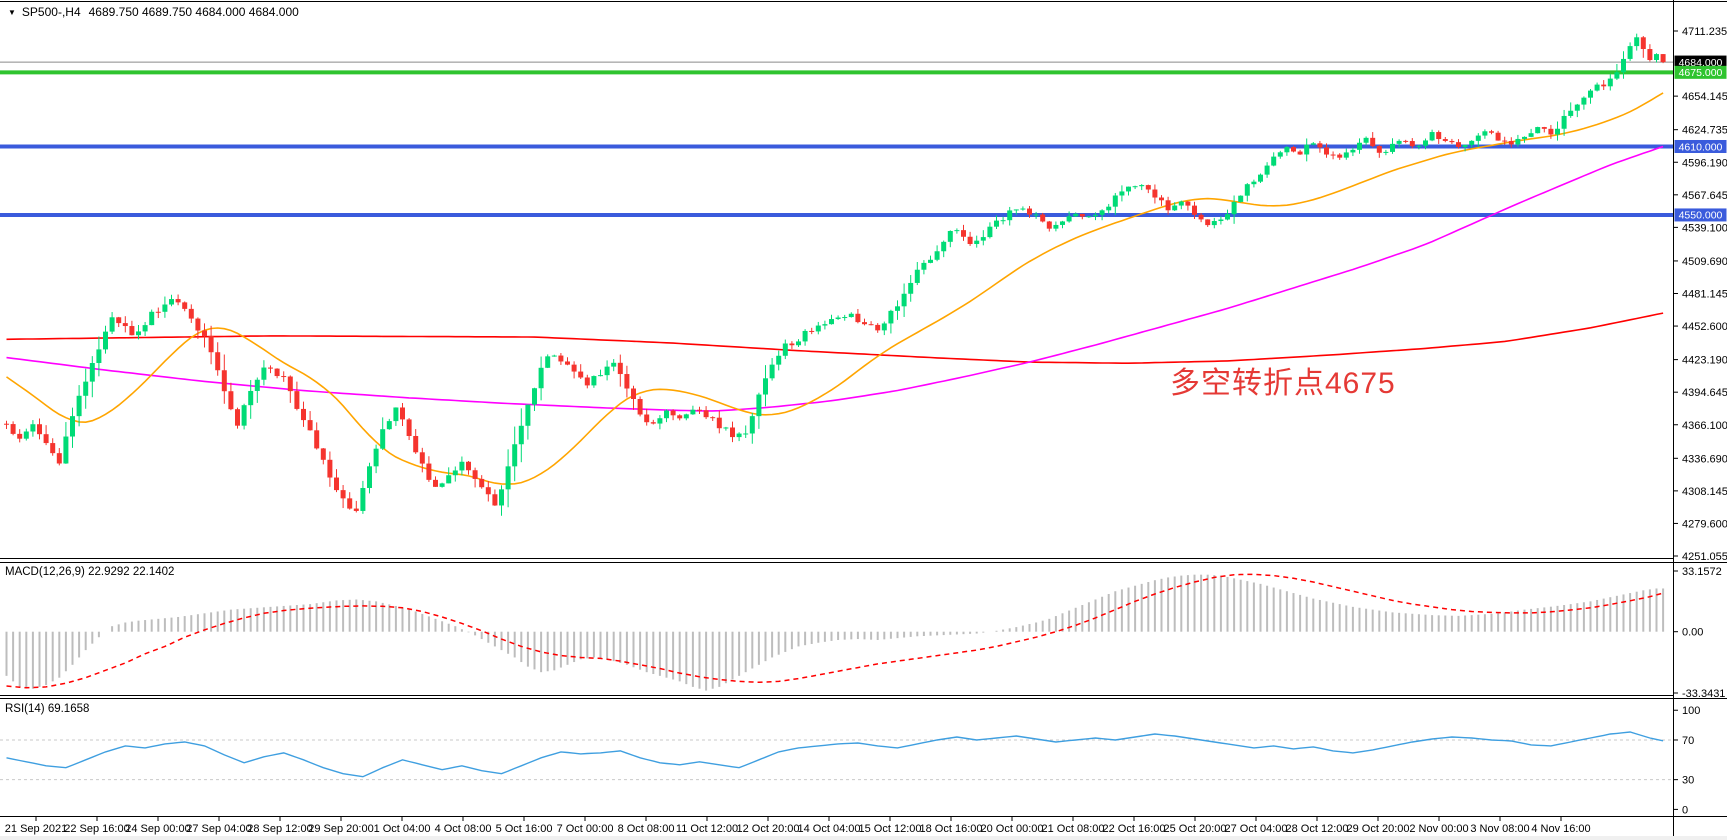 Image resolution: width=1727 pixels, height=840 pixels. I want to click on price-axis-label: 4567.645, so click(1704, 196).